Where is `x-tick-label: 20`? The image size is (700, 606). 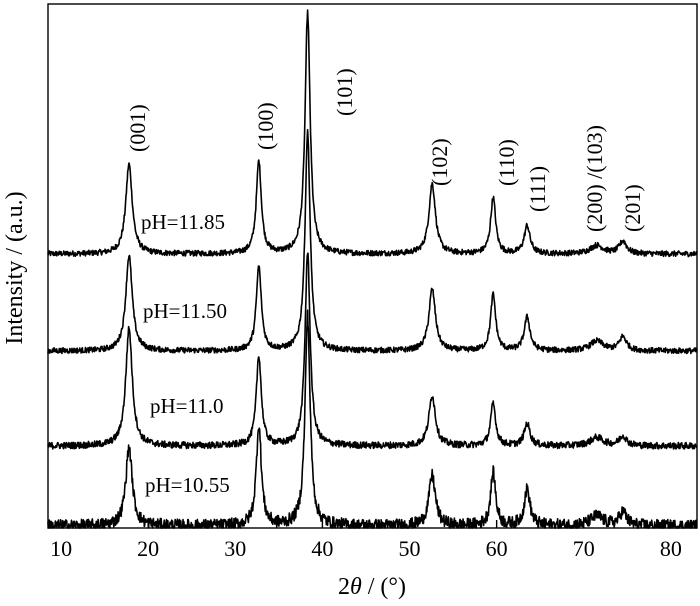
x-tick-label: 20 is located at coordinates (148, 548).